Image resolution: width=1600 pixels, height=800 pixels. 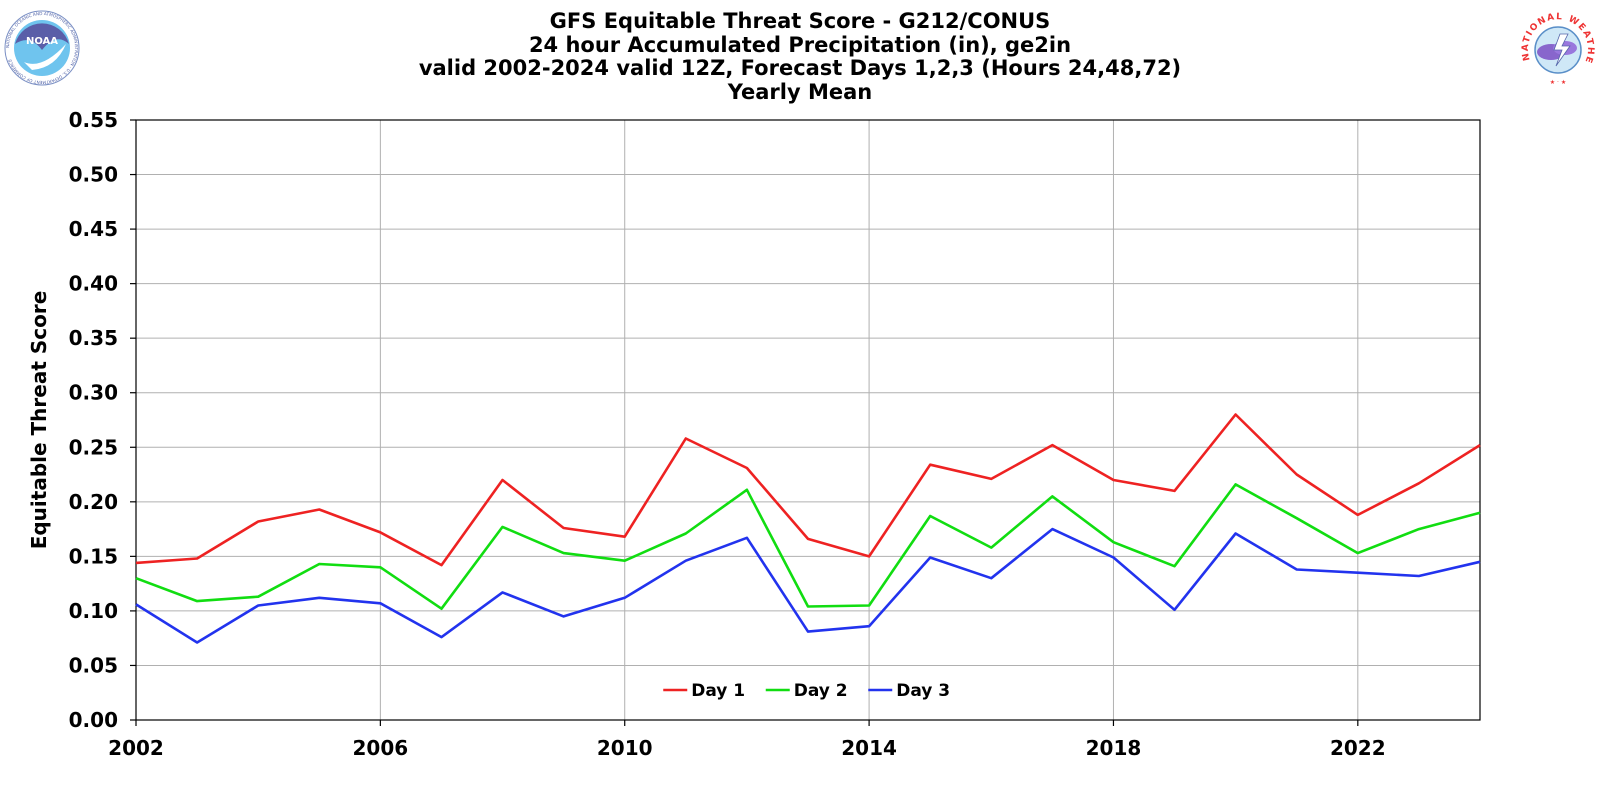 I want to click on y-tick-label: 0.25, so click(x=93, y=447).